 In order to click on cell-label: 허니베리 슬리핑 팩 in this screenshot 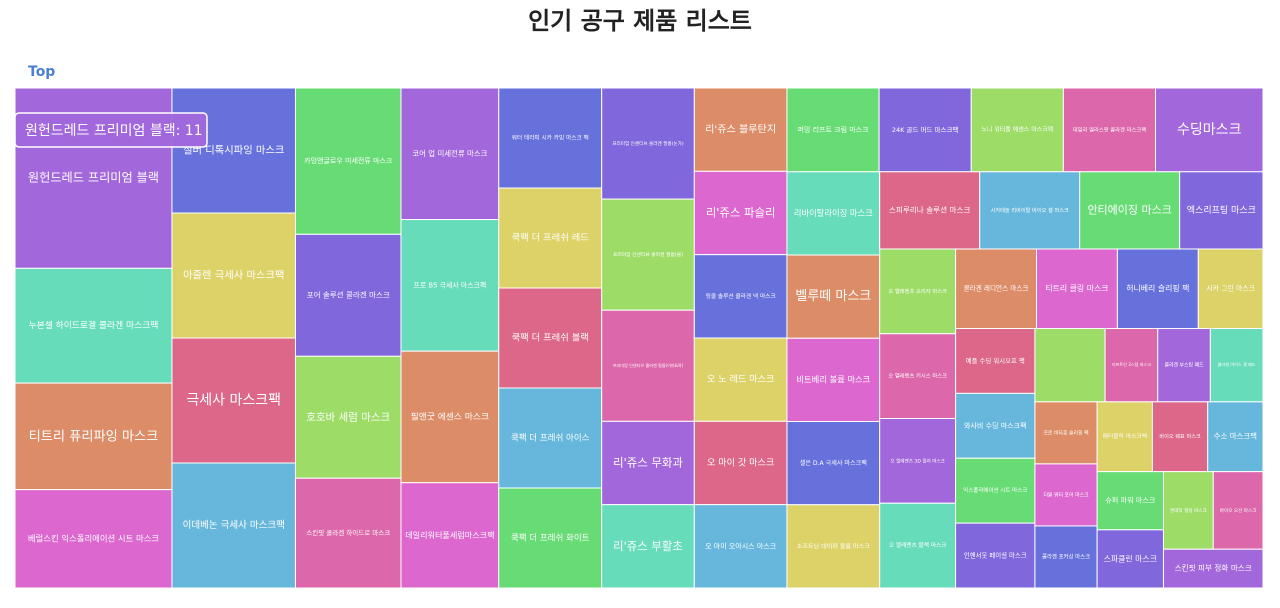, I will do `click(1157, 288)`.